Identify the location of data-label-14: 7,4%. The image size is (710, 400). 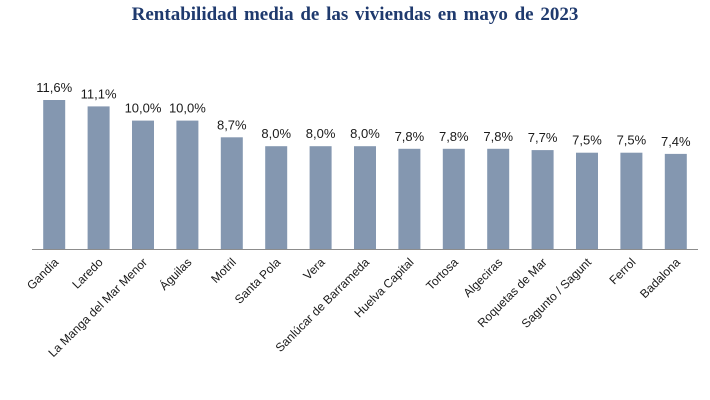
(676, 141).